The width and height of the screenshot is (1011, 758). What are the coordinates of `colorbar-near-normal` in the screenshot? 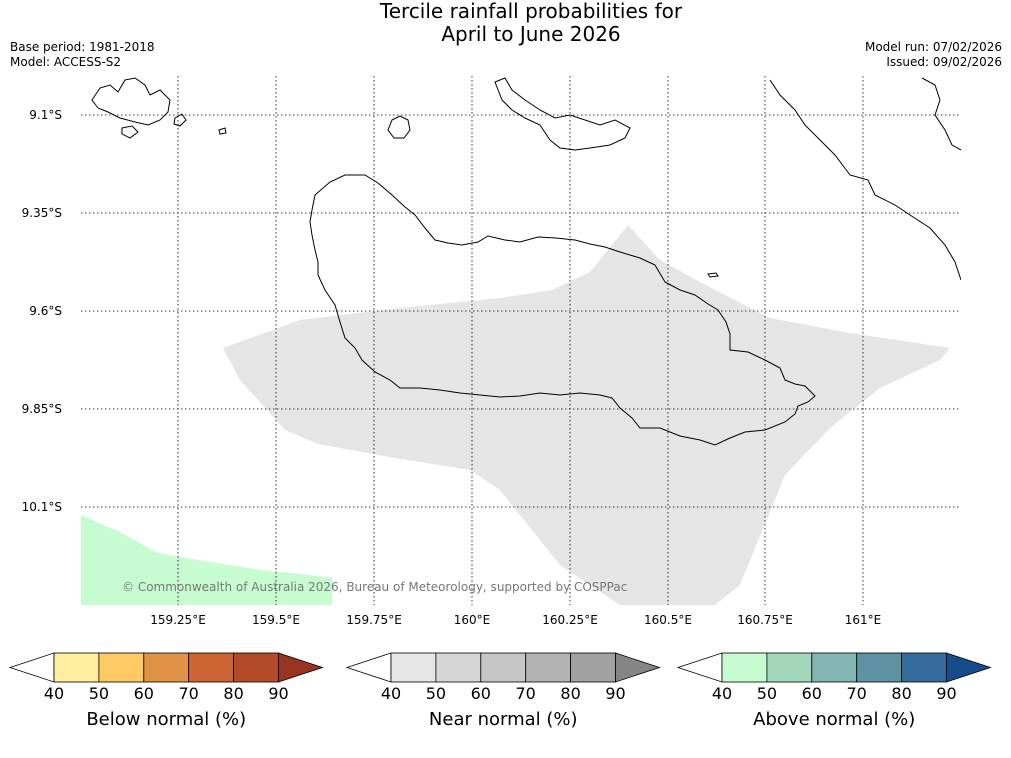 It's located at (503, 667).